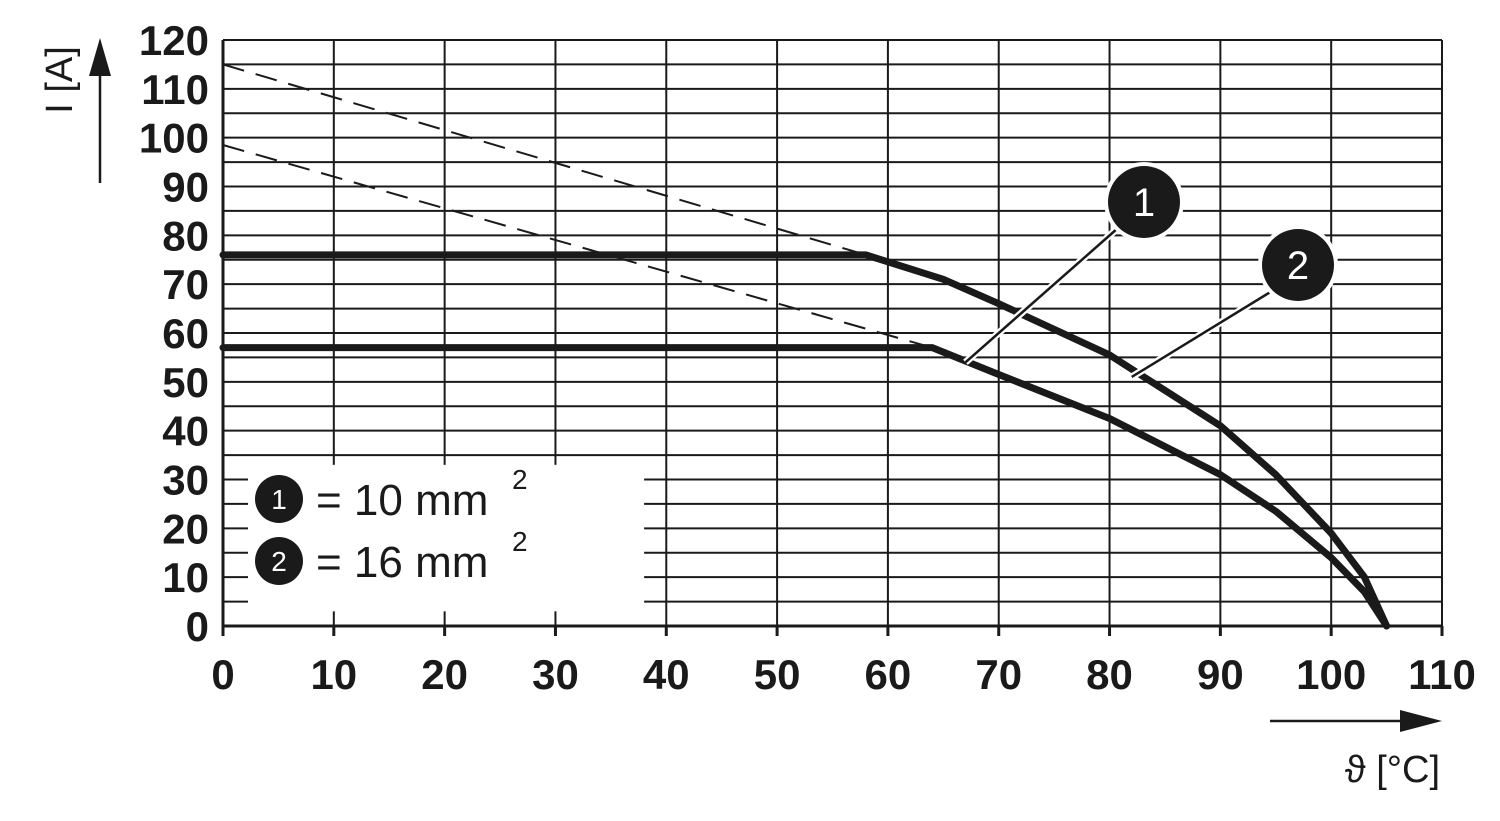 The image size is (1500, 821). What do you see at coordinates (666, 674) in the screenshot?
I see `x-tick-label: 40` at bounding box center [666, 674].